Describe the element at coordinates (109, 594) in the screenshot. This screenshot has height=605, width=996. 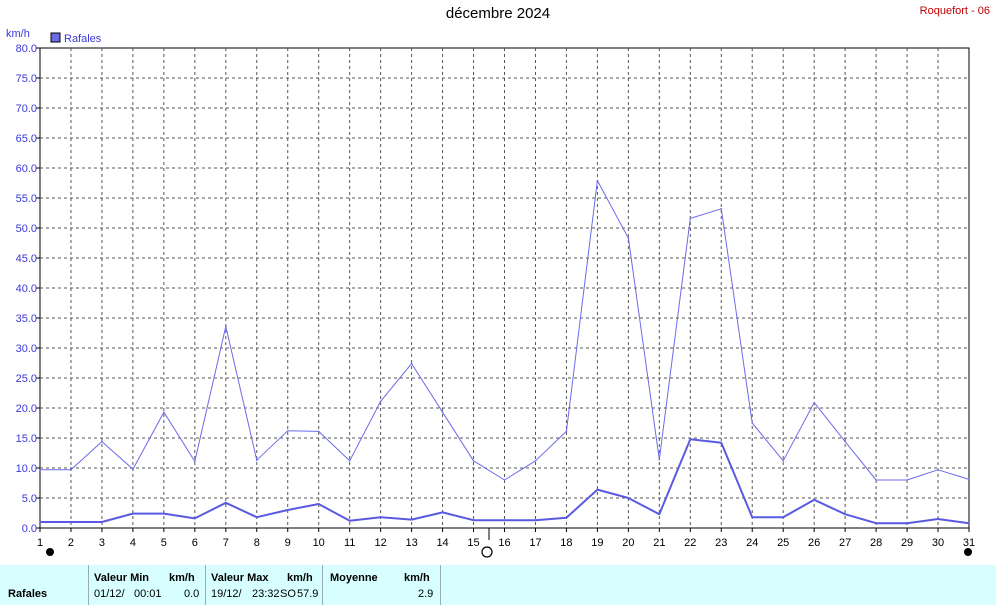
I see `stats-min-date: 01/12/` at that location.